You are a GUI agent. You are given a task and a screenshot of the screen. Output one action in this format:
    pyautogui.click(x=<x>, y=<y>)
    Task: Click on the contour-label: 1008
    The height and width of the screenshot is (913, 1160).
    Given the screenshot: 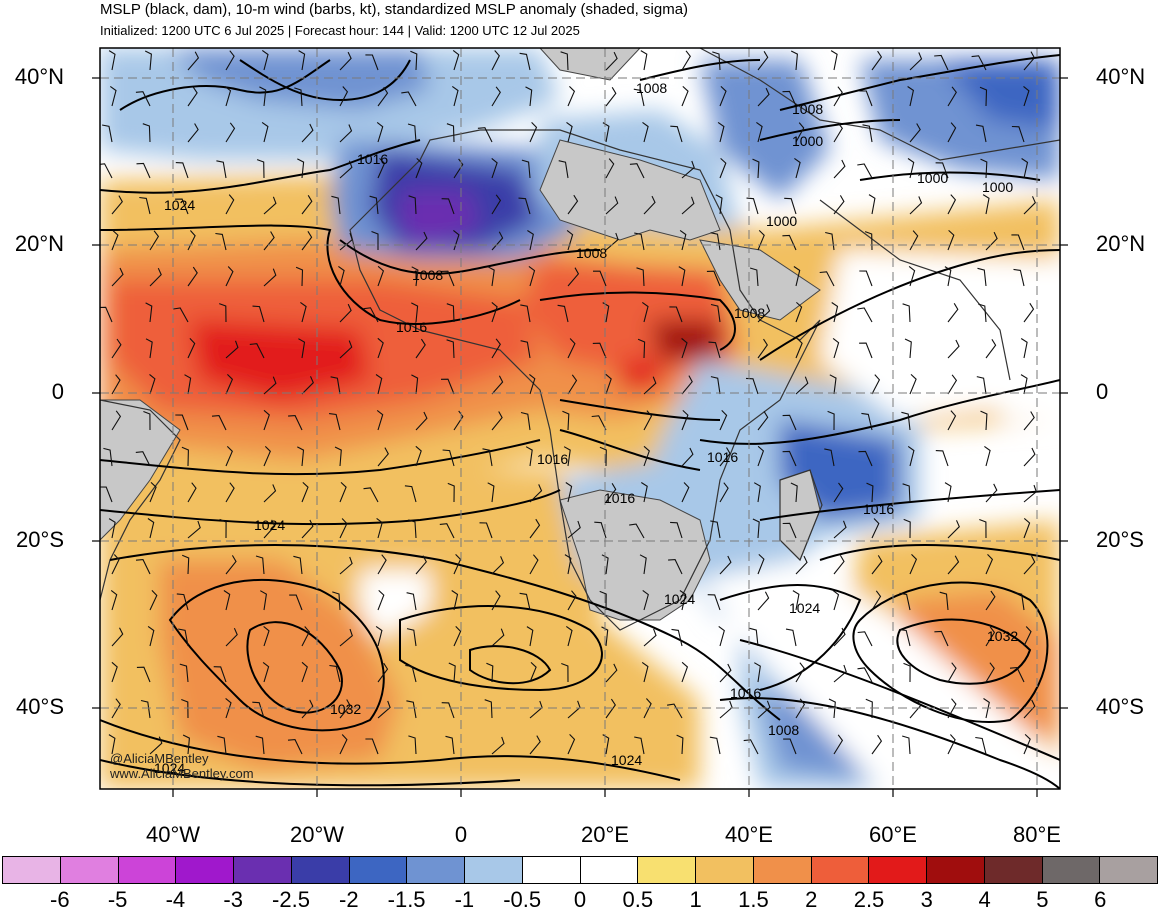 What is the action you would take?
    pyautogui.click(x=427, y=275)
    